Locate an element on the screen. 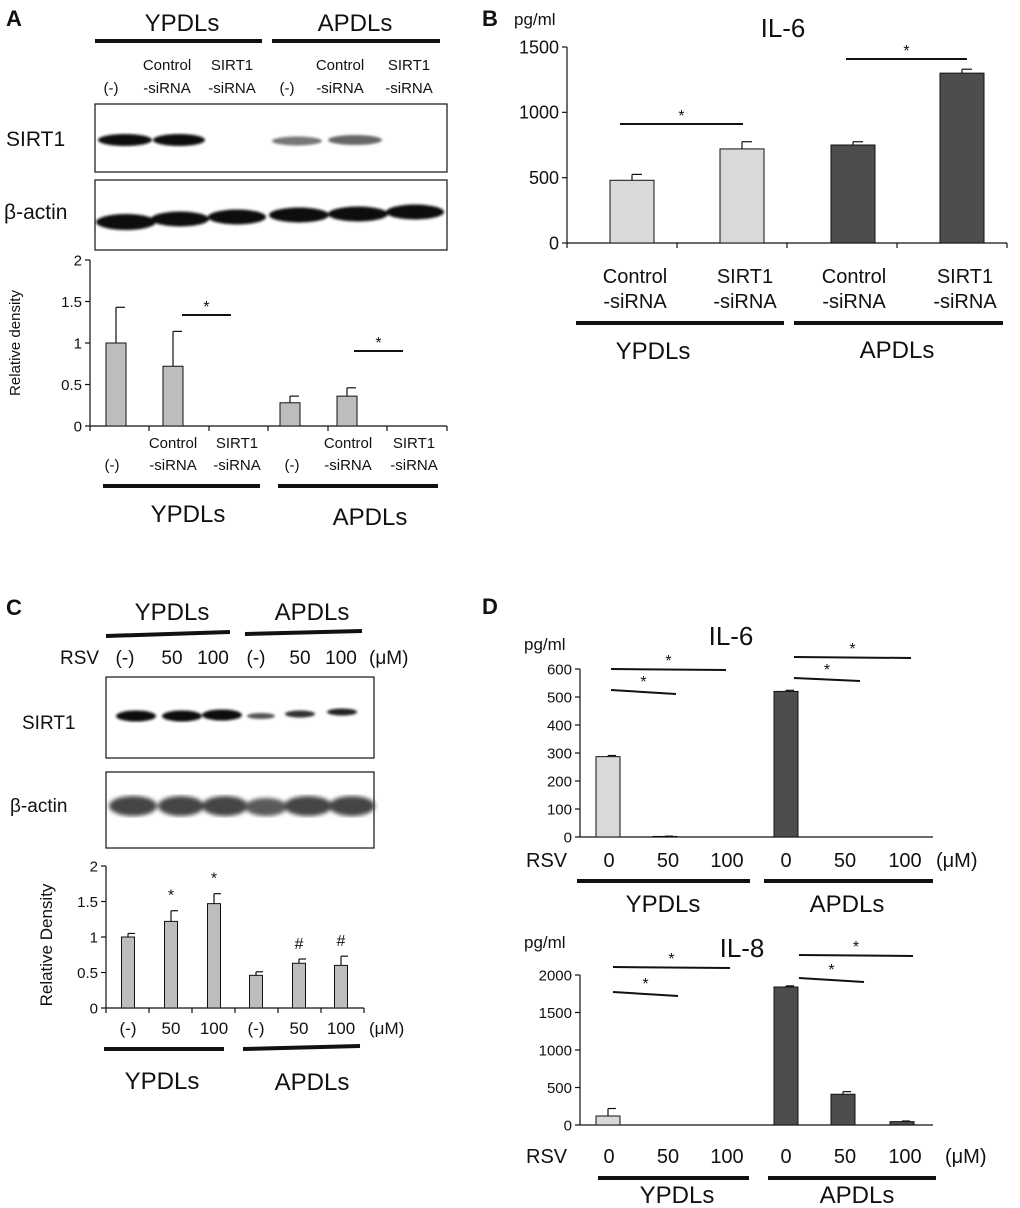 Image resolution: width=1020 pixels, height=1208 pixels. panel-c-rsv-label: RSV is located at coordinates (79, 658).